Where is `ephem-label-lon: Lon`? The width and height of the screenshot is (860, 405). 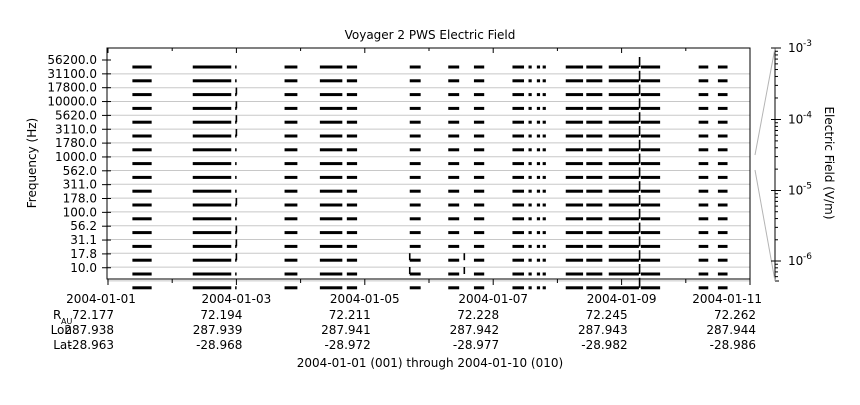 ephem-label-lon: Lon is located at coordinates (61, 330).